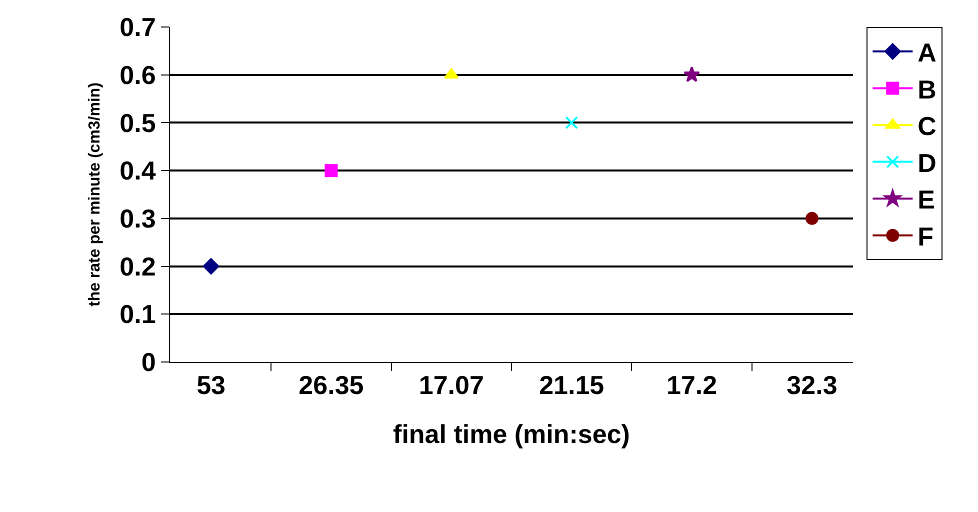 Image resolution: width=978 pixels, height=512 pixels. What do you see at coordinates (927, 126) in the screenshot?
I see `legend-label: C` at bounding box center [927, 126].